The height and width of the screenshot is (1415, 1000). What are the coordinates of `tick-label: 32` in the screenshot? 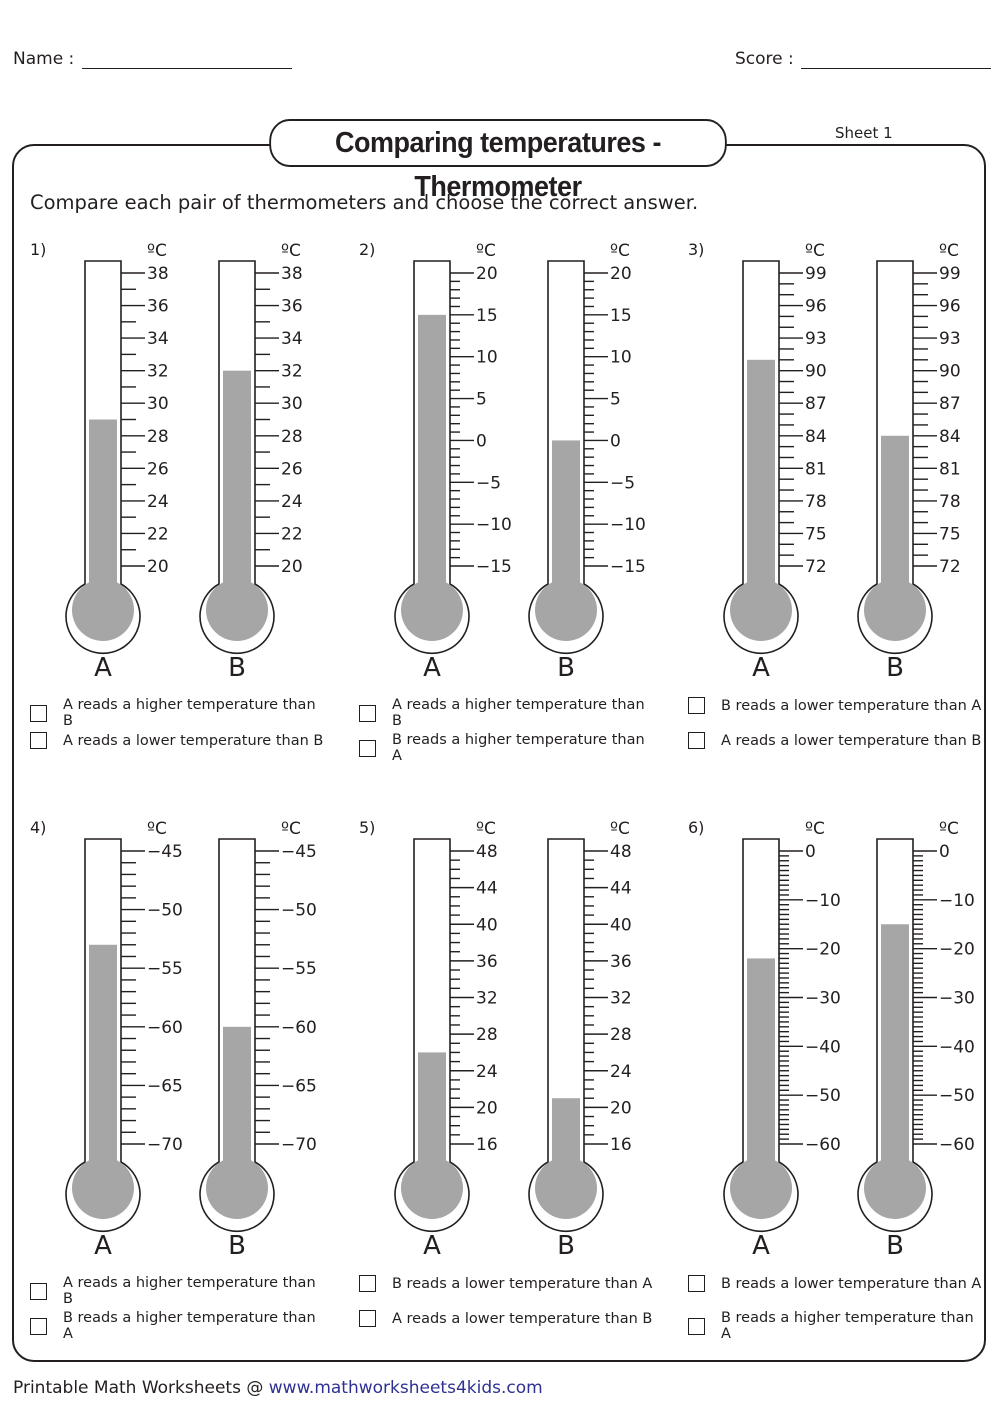 It's located at (158, 372).